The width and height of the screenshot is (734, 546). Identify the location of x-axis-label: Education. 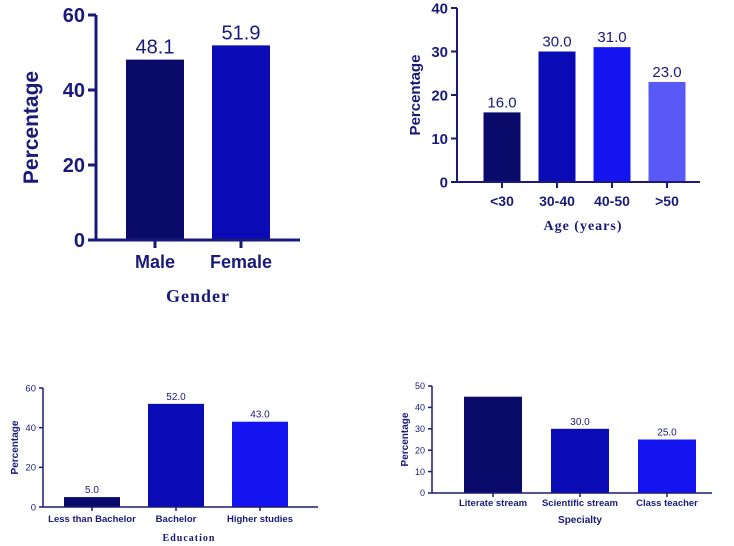
(189, 538).